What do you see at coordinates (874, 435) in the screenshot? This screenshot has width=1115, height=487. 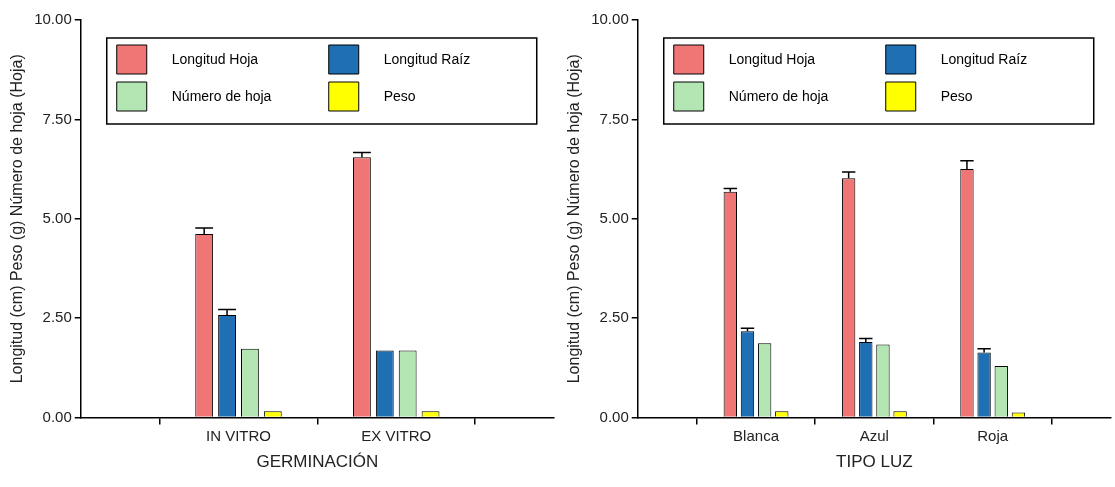 I see `x-tick-label: Azul` at bounding box center [874, 435].